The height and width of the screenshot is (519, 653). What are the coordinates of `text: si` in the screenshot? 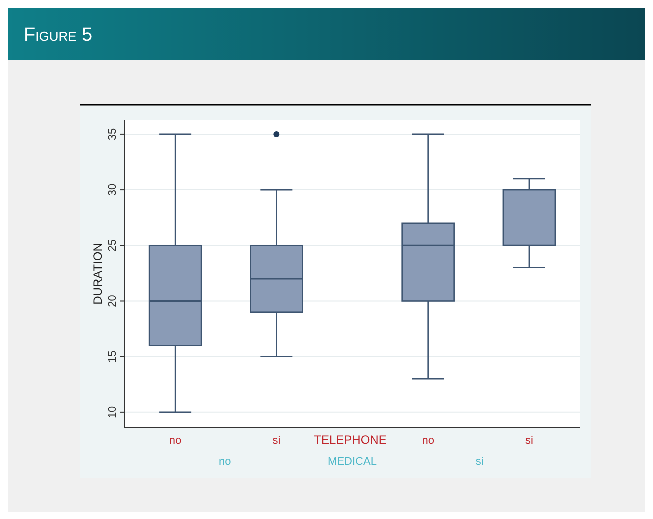 It's located at (480, 462).